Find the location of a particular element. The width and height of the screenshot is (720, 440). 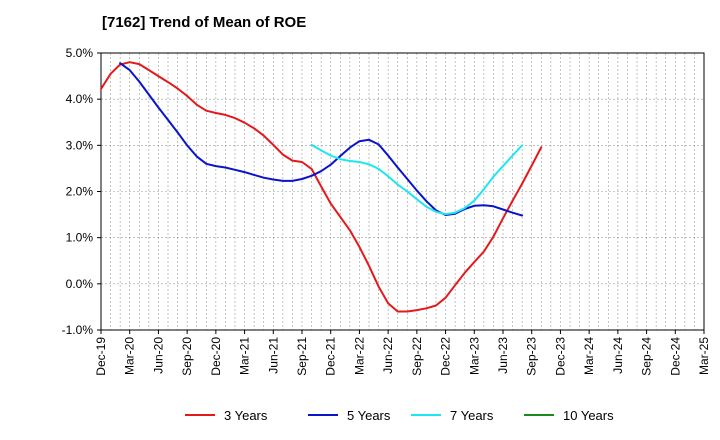

x-tick-label: Jun-20 is located at coordinates (158, 355).